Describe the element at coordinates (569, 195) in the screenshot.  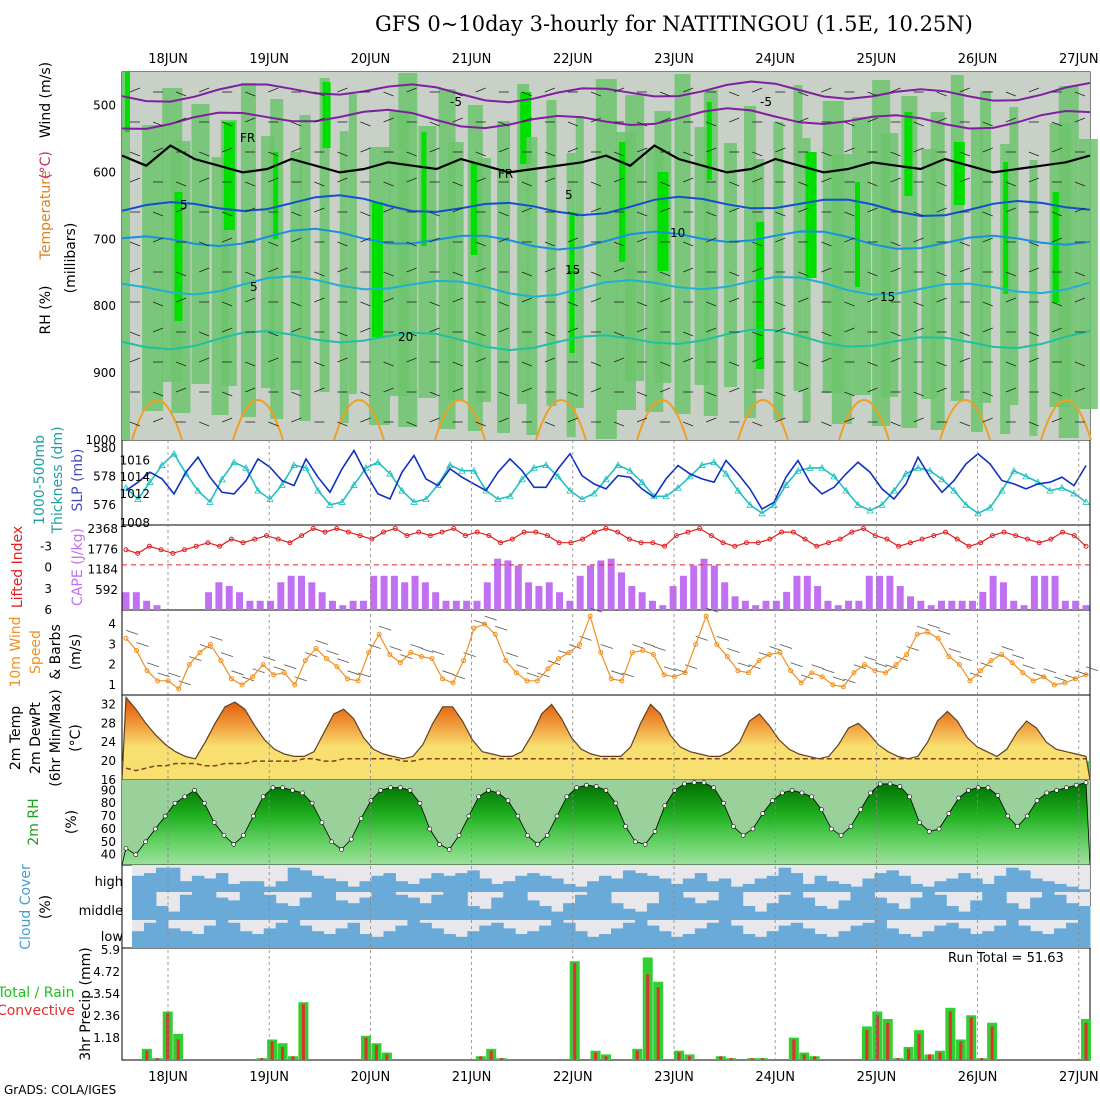
I see `contour-value-label: 5` at that location.